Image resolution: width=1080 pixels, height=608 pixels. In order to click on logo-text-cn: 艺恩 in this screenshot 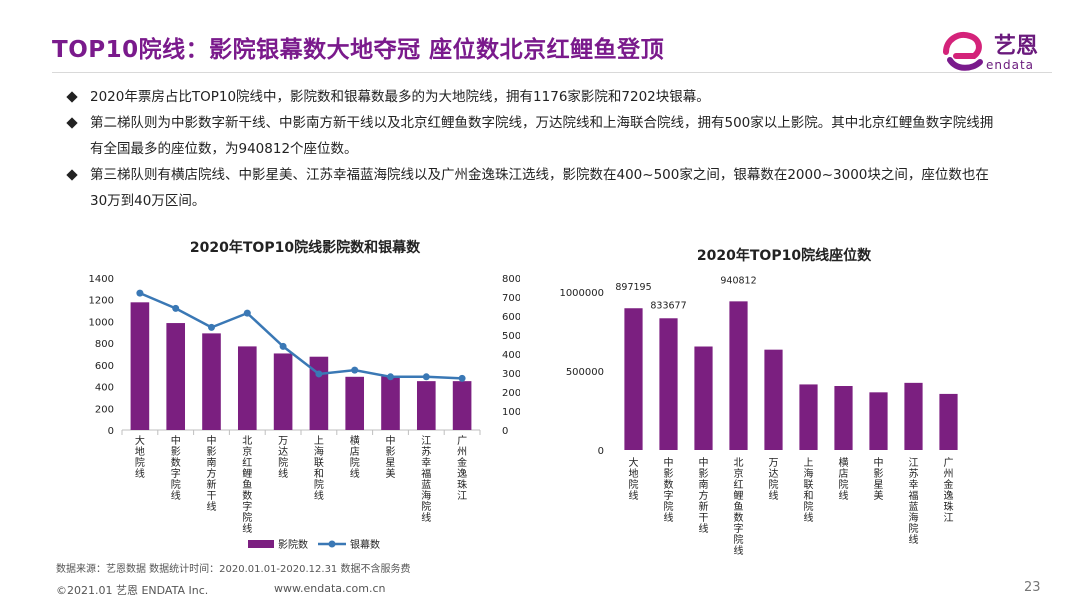, I will do `click(1016, 46)`.